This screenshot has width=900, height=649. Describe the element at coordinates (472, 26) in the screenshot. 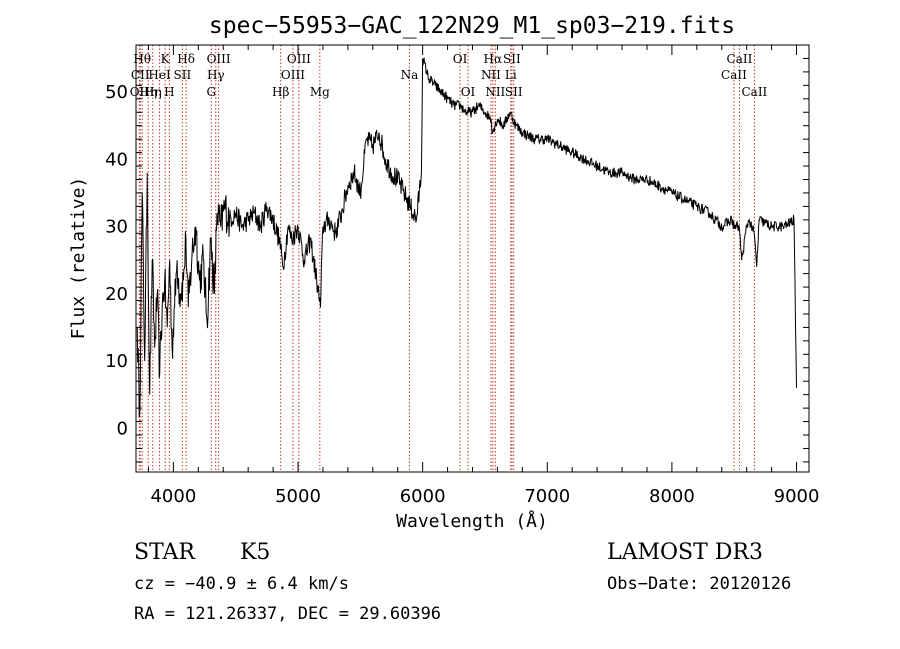

I see `chart-title: spec−55953−GAC_122N29_M1_sp03−219.fits` at that location.